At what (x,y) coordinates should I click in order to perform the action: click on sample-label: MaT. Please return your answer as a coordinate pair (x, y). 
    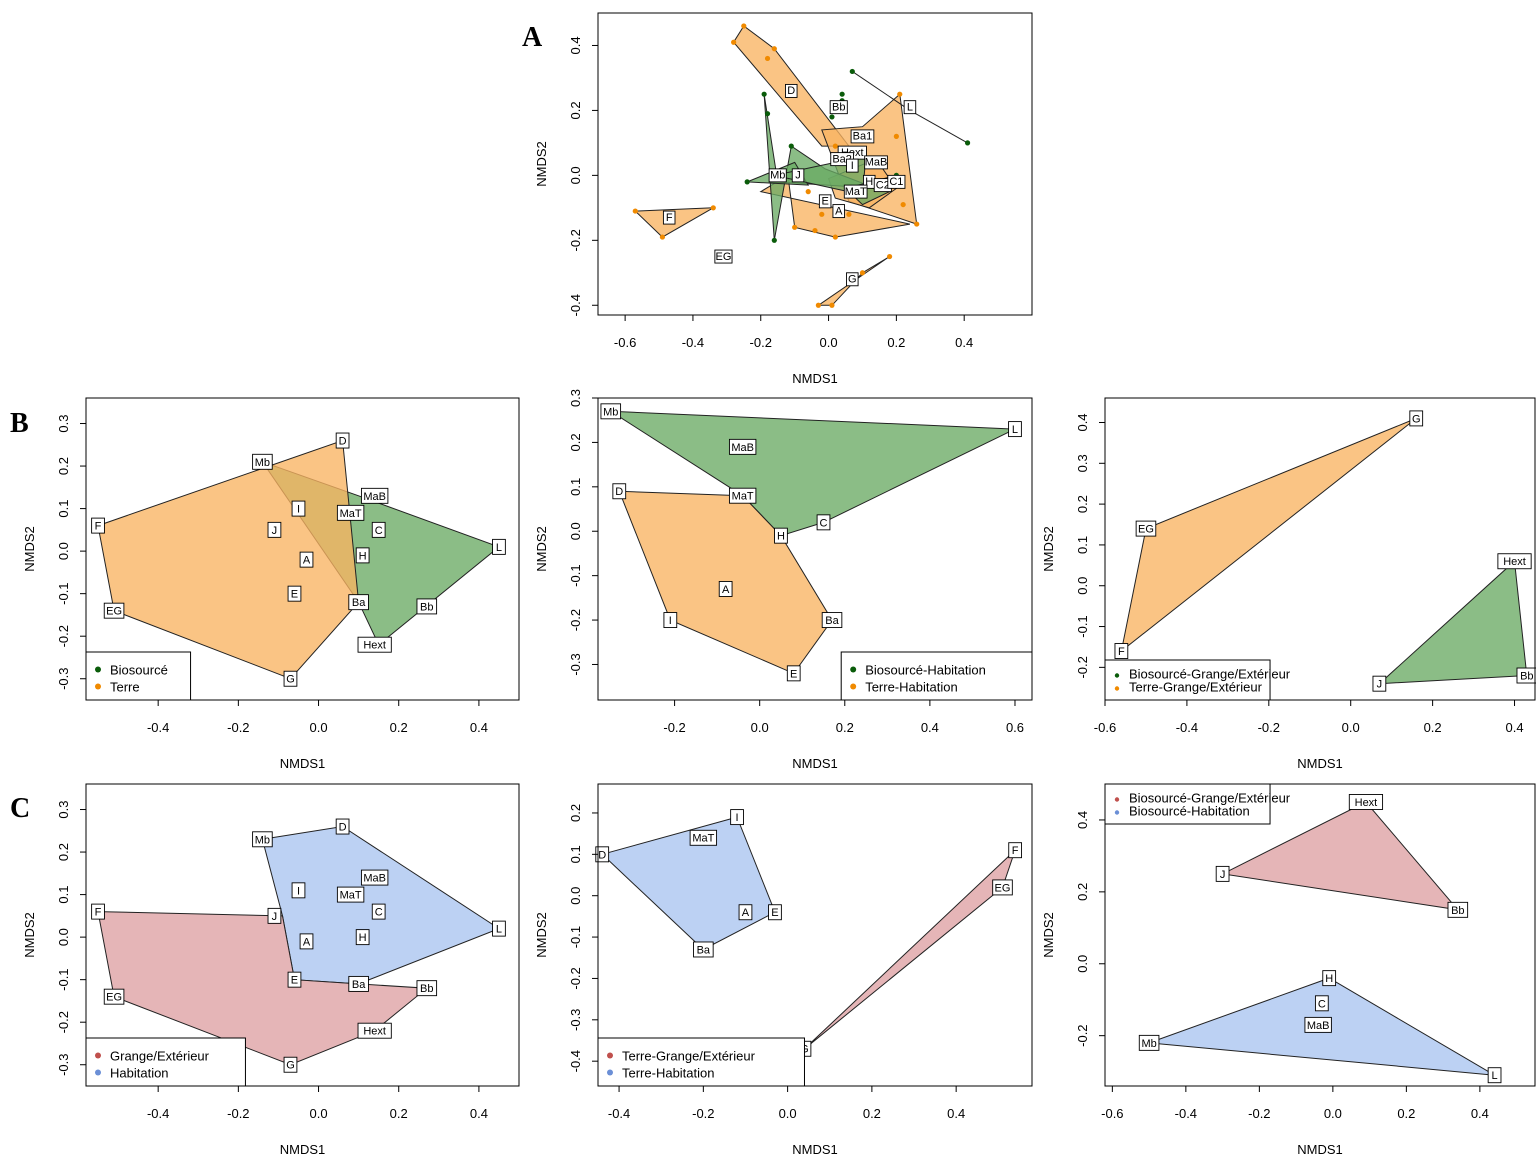
    Looking at the image, I should click on (351, 896).